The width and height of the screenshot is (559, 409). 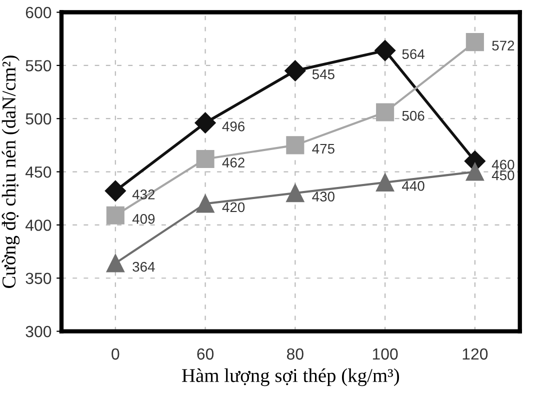 I want to click on y-axis-title: Cường độ chịu nén (daN/cm²), so click(x=11, y=172).